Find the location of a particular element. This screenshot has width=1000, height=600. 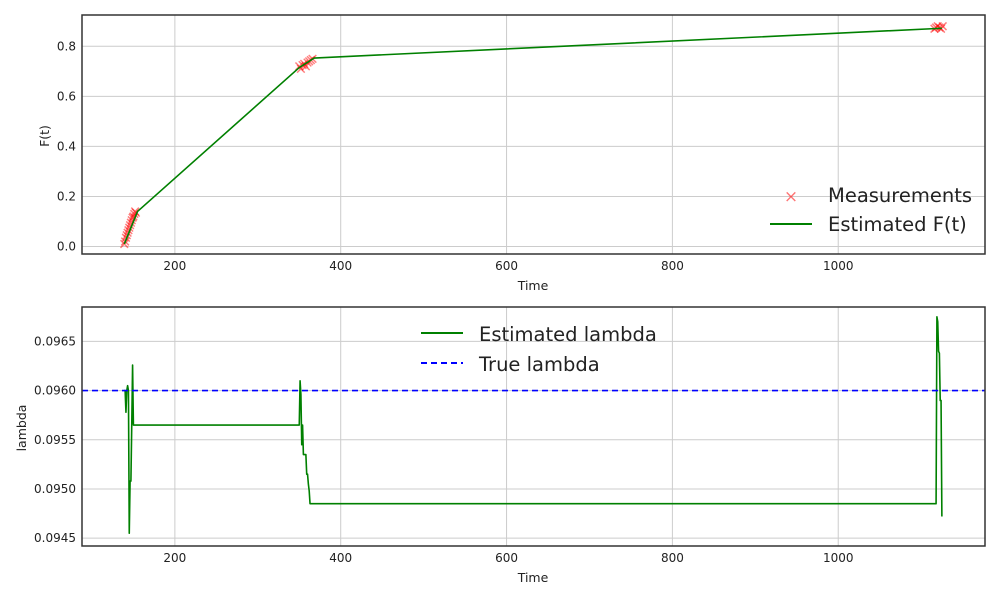

y-tick-labels: 0.0 0.2 0.4 0.6 0.8 is located at coordinates (66, 146).